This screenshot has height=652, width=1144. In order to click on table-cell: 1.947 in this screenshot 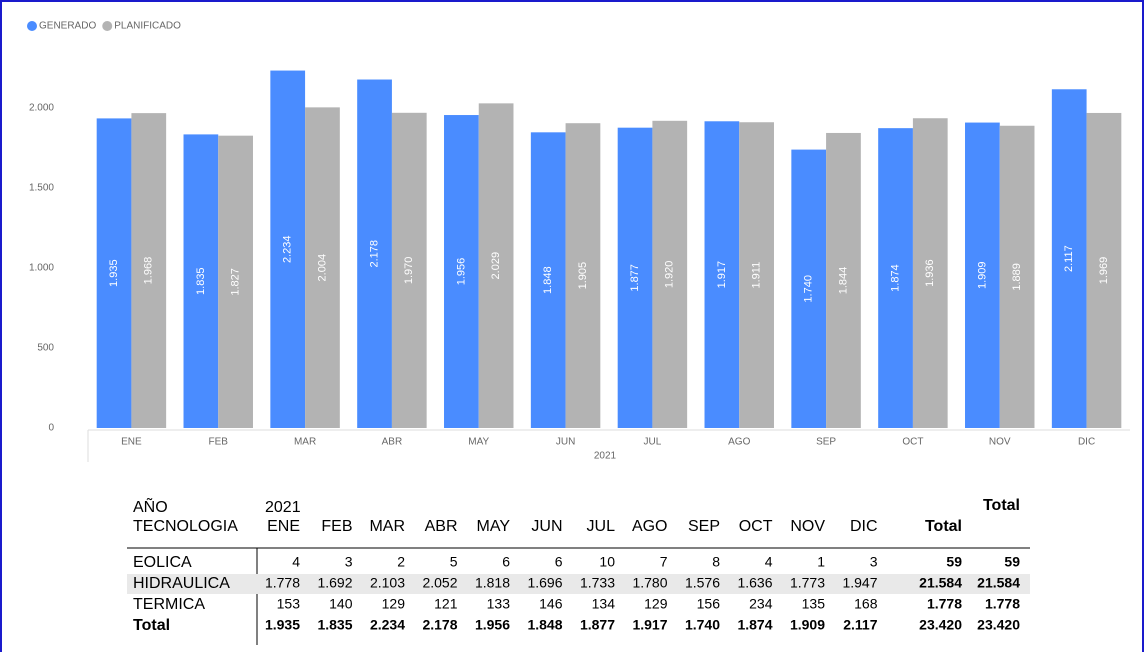, I will do `click(859, 583)`.